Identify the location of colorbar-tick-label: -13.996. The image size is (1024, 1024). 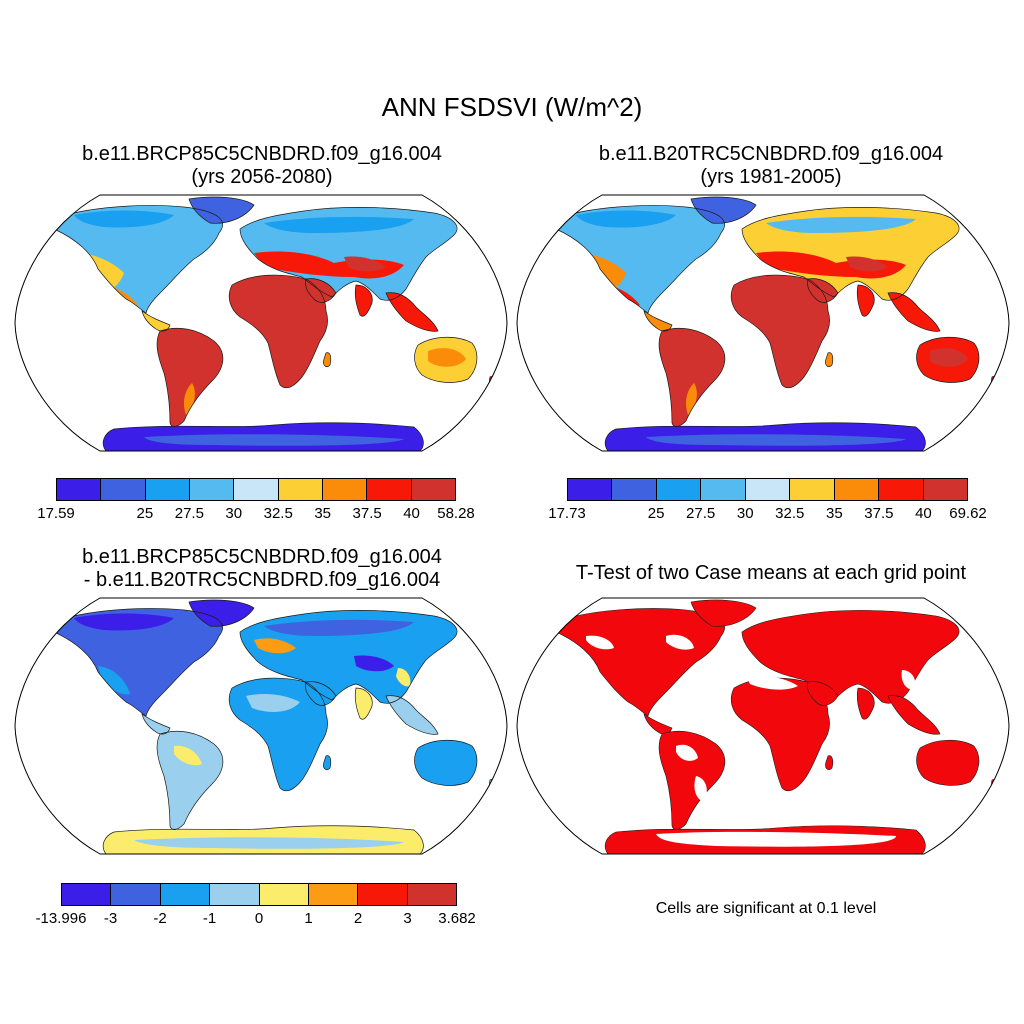
(61, 918).